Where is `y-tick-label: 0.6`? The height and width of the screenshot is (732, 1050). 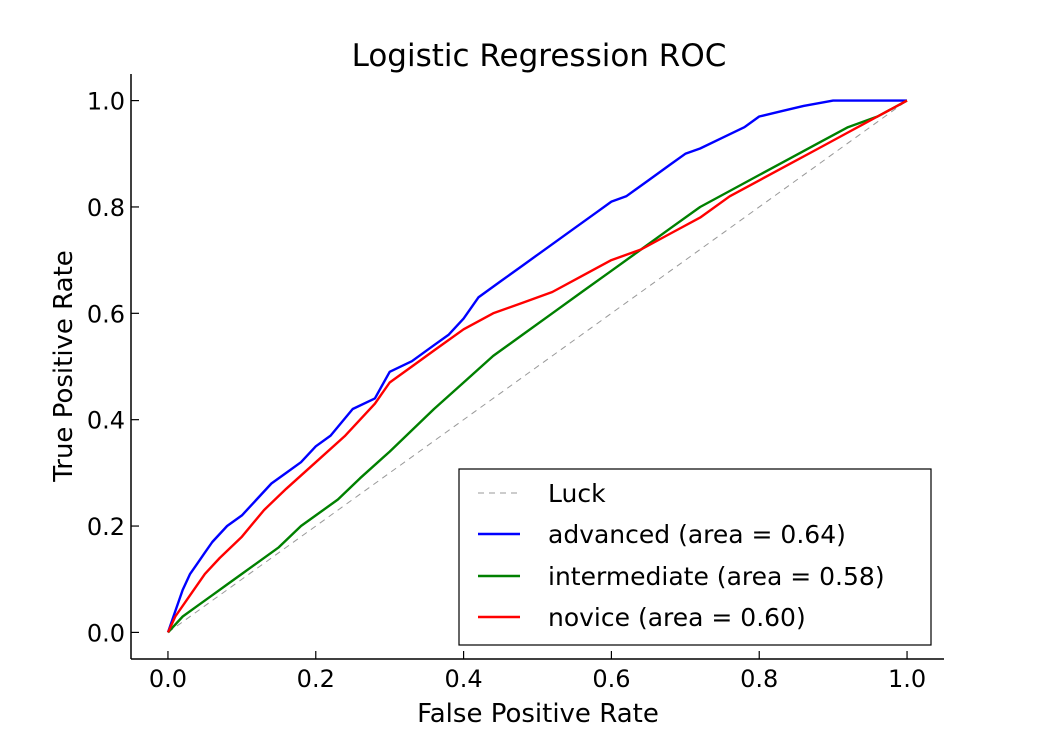 y-tick-label: 0.6 is located at coordinates (106, 314).